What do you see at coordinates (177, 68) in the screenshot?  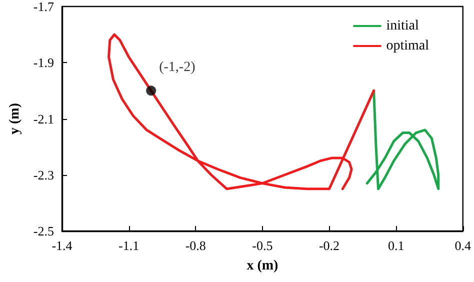 I see `annotation: (-1,-2)` at bounding box center [177, 68].